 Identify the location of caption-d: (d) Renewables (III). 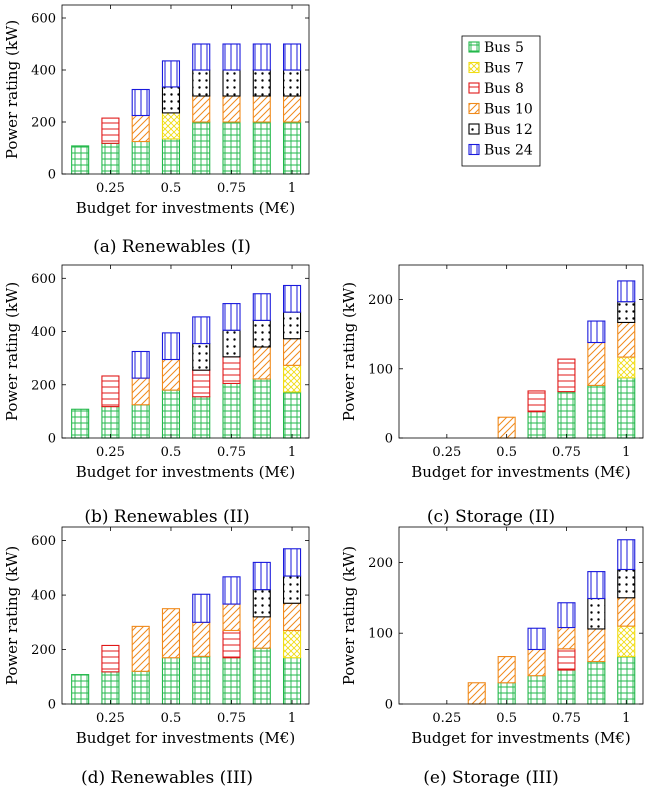
(167, 778).